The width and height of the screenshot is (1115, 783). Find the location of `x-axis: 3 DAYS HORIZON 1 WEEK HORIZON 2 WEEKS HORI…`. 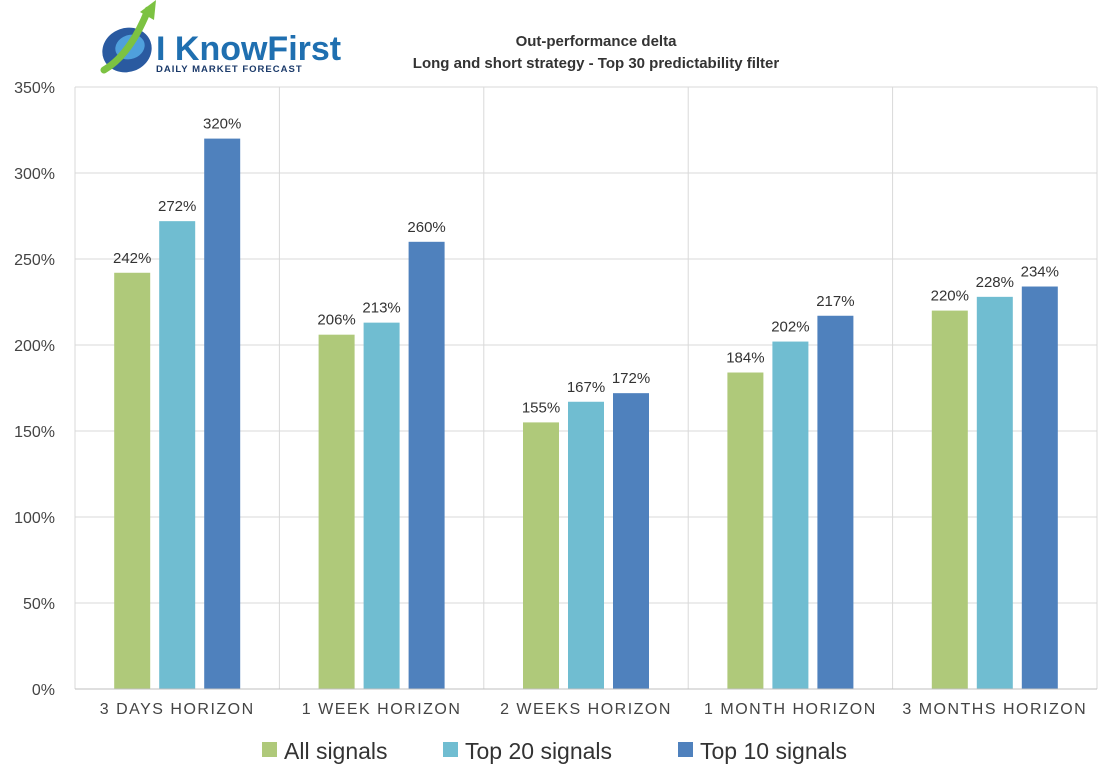

x-axis: 3 DAYS HORIZON 1 WEEK HORIZON 2 WEEKS HORI… is located at coordinates (586, 703).